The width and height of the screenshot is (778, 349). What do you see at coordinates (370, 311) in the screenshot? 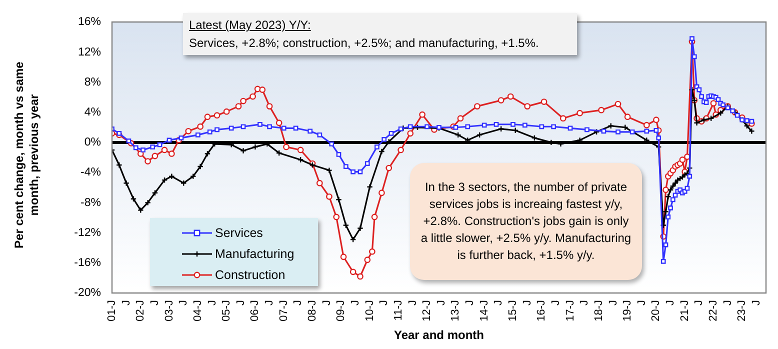
I see `x-tick-label: 10-J` at bounding box center [370, 311].